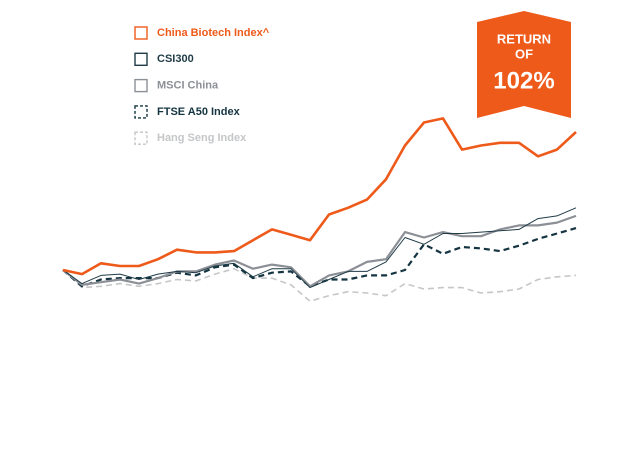  What do you see at coordinates (524, 53) in the screenshot?
I see `badge-line: OF` at bounding box center [524, 53].